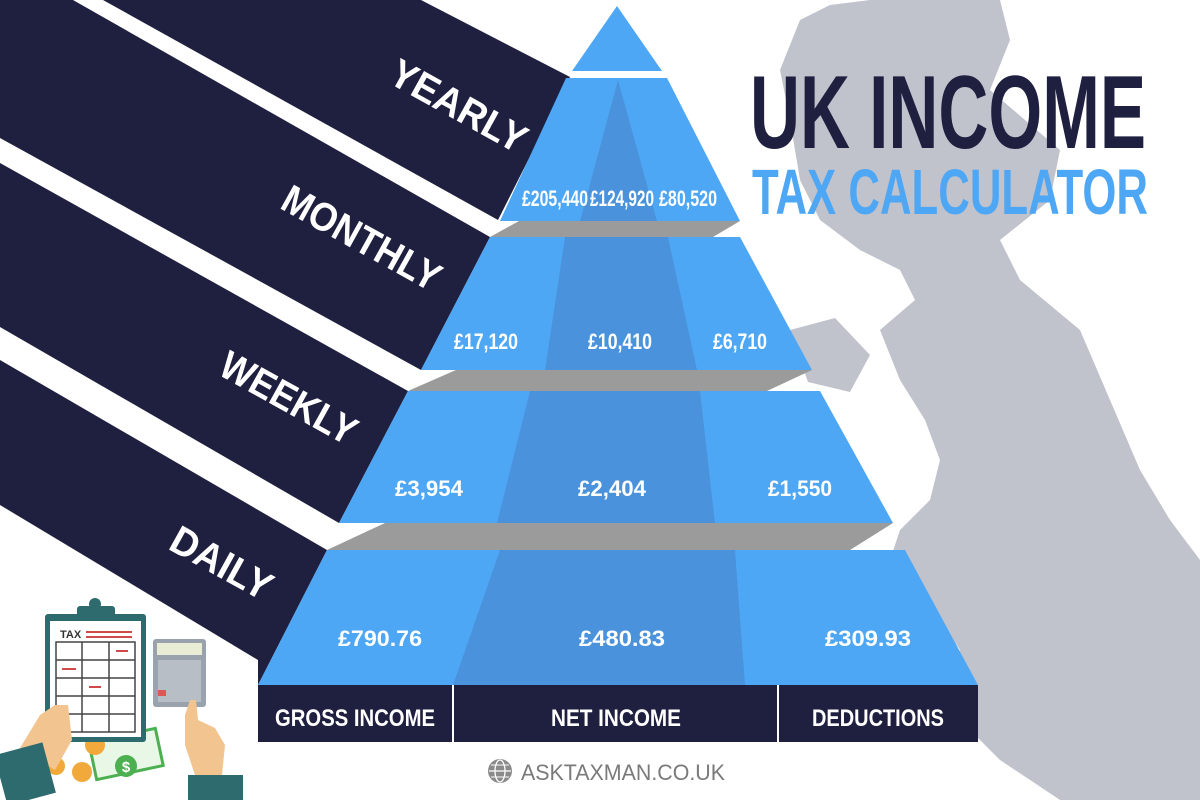  I want to click on column-net-income: NET INCOME, so click(616, 718).